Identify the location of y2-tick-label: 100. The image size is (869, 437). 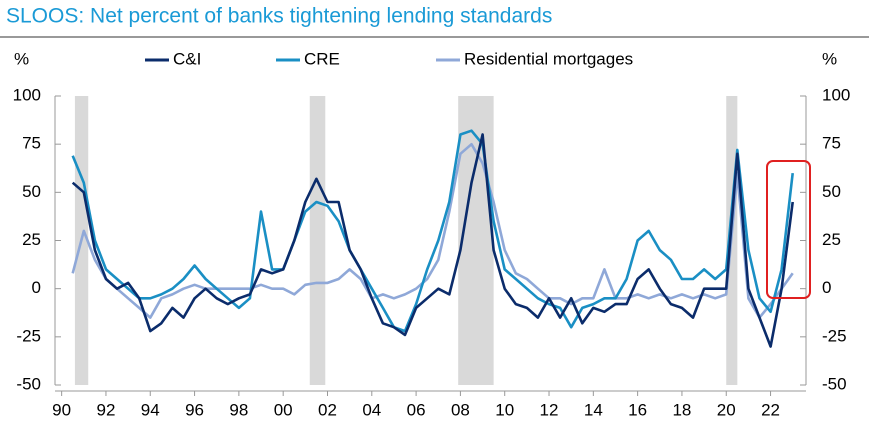
(836, 94).